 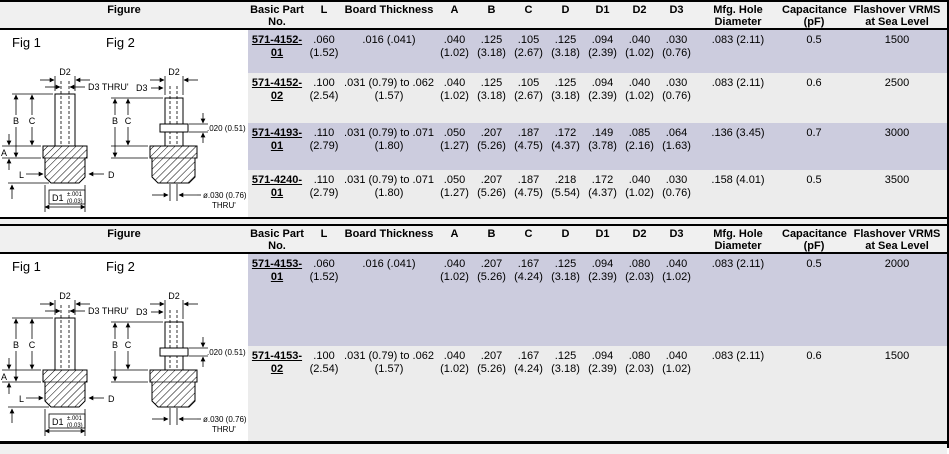 What do you see at coordinates (277, 363) in the screenshot?
I see `part-number-link: 571-4153-02` at bounding box center [277, 363].